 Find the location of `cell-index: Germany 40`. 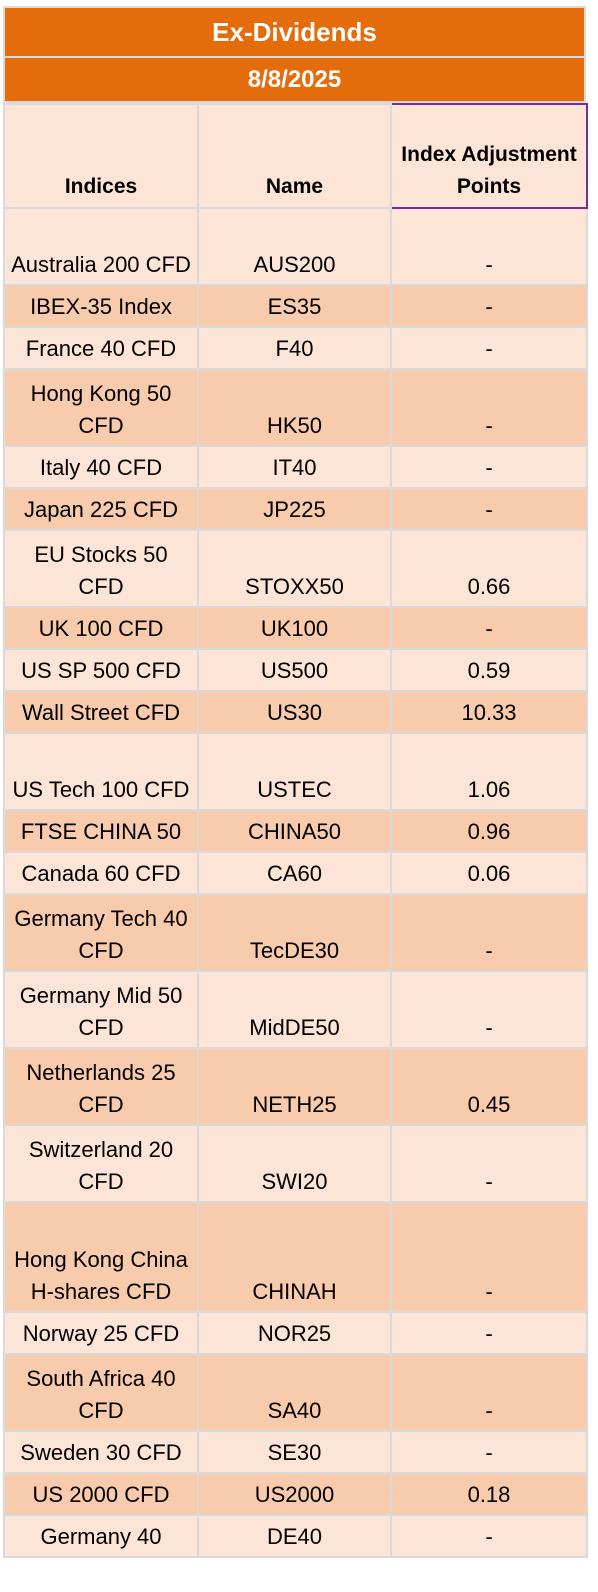

cell-index: Germany 40 is located at coordinates (101, 1536).